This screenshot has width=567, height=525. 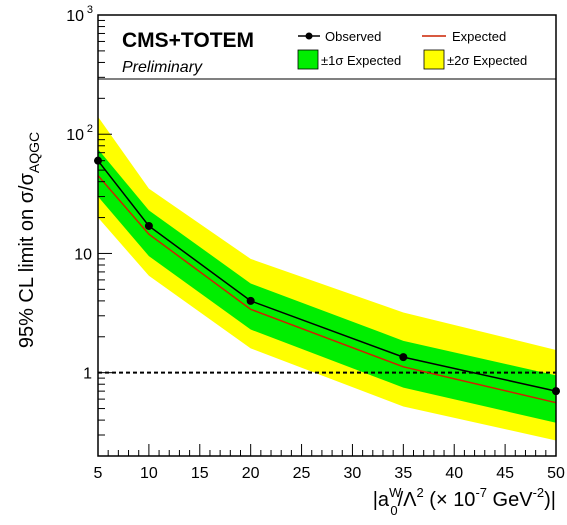 I want to click on legend-1sigma-swatch, so click(x=308, y=59).